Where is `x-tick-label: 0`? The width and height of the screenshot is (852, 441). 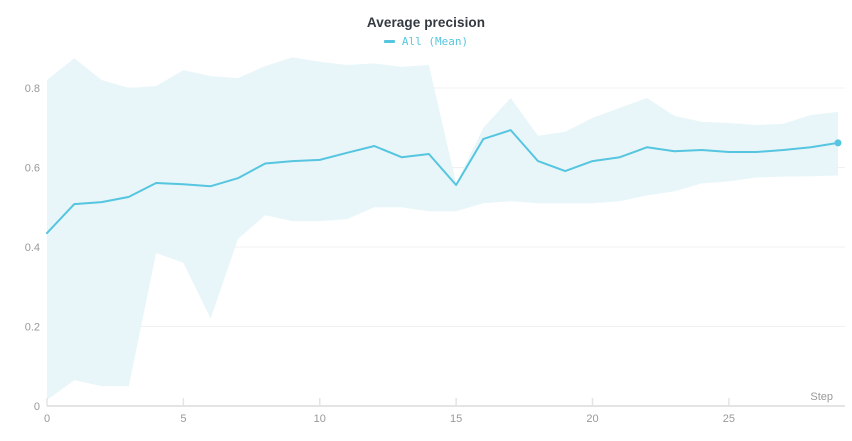
x-tick-label: 0 is located at coordinates (47, 419).